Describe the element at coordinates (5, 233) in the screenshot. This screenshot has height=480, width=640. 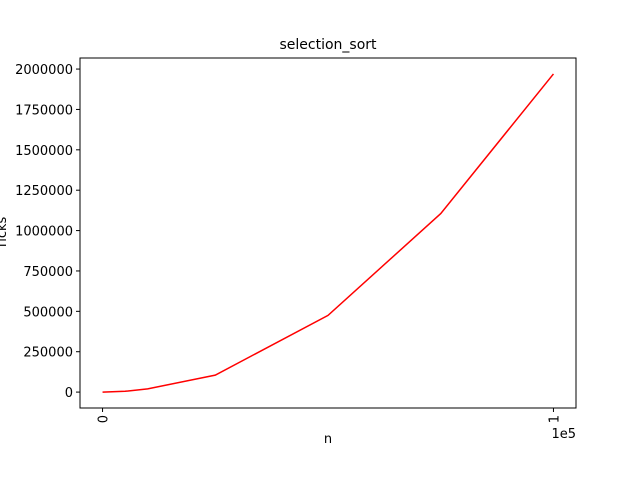
I see `y-axis-label: Ticks` at that location.